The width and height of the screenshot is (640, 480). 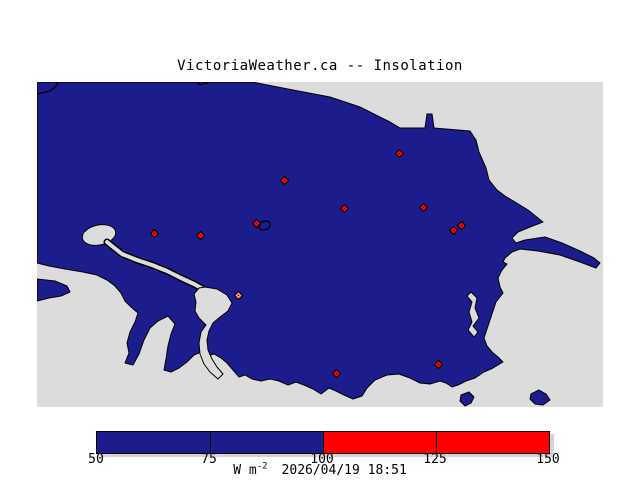 What do you see at coordinates (264, 225) in the screenshot?
I see `lake-outline` at bounding box center [264, 225].